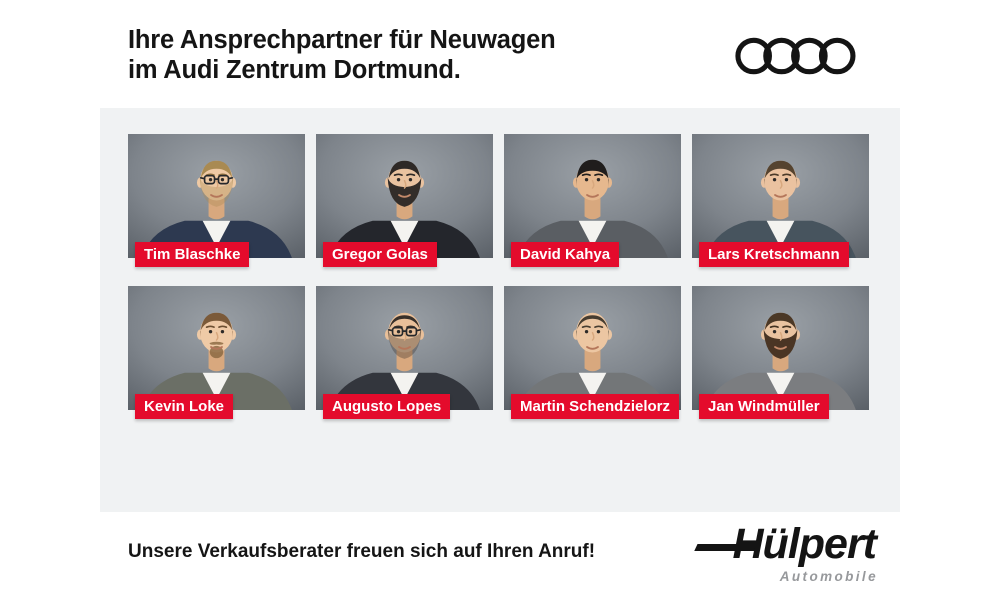 The image size is (1000, 600). I want to click on person-name-tag: Gregor Golas, so click(380, 254).